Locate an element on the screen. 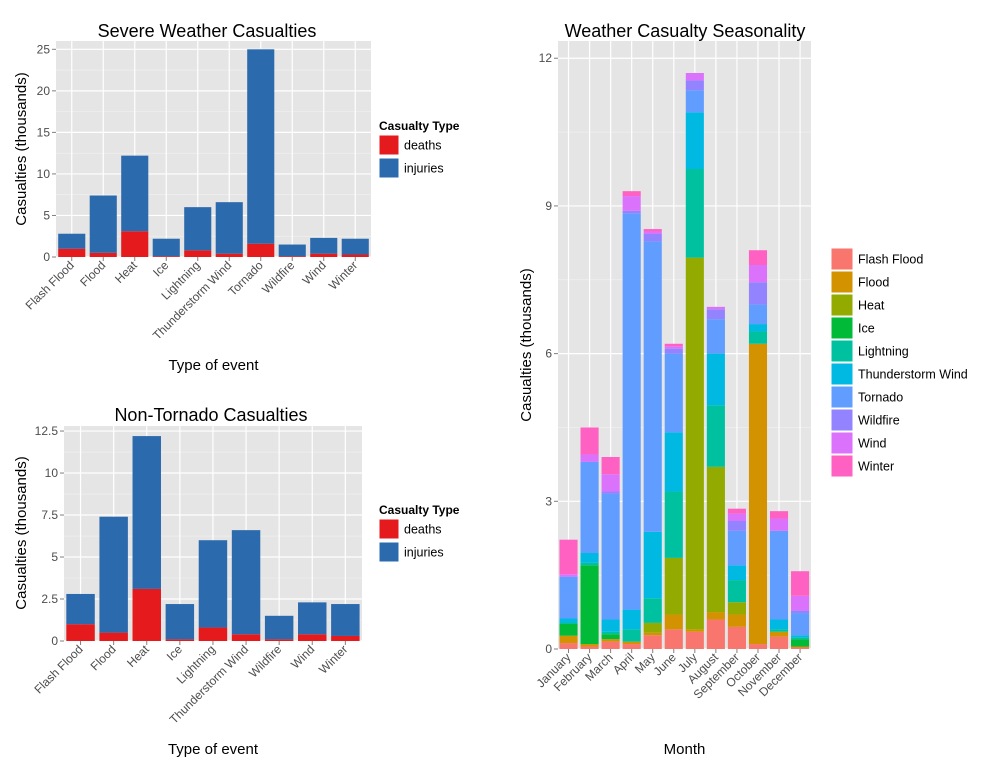  bar-stack-flood is located at coordinates (103, 226).